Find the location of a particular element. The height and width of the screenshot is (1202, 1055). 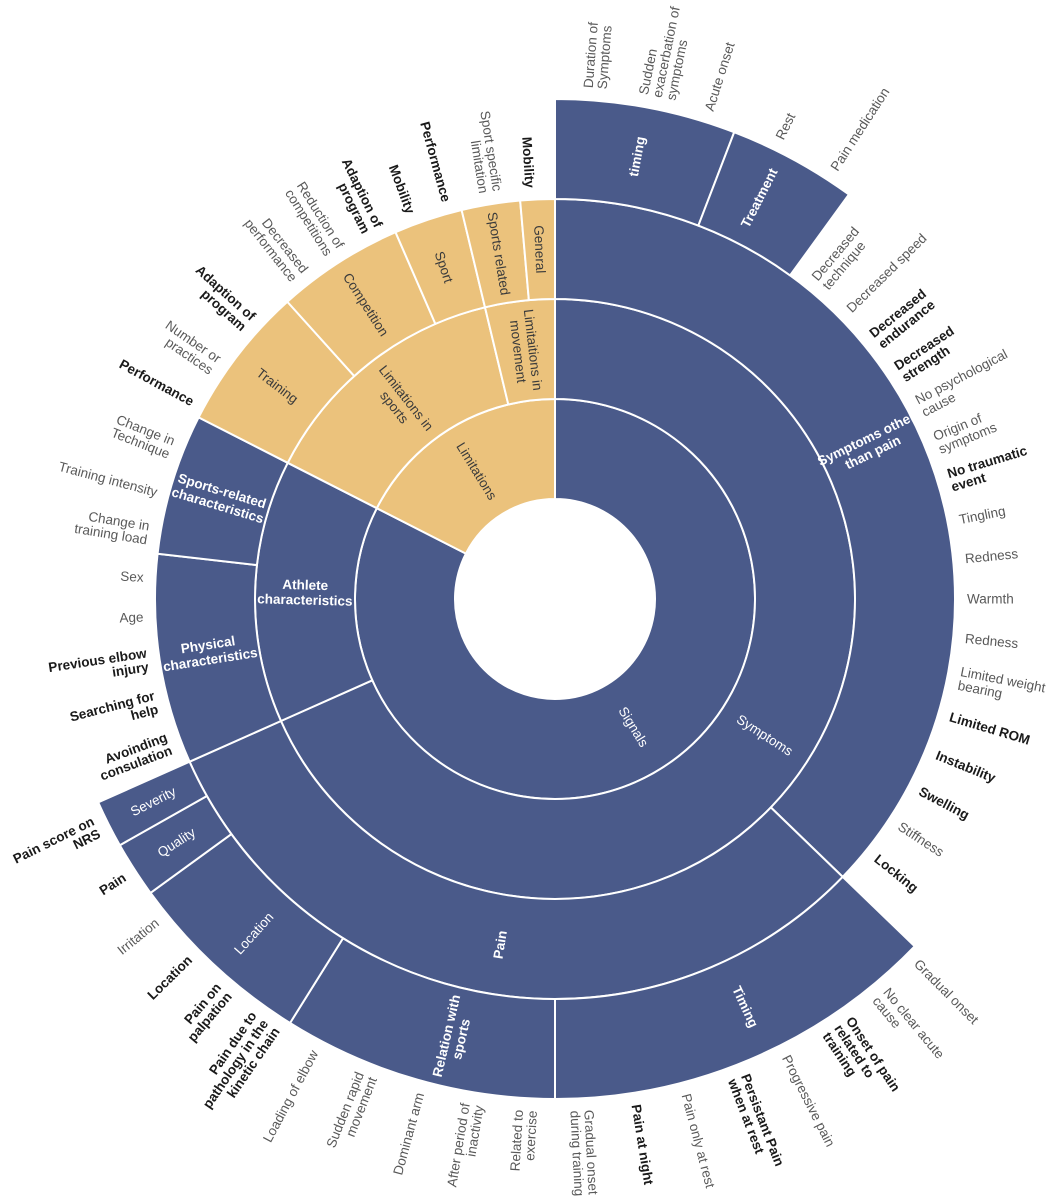

leaf-label-16: Limited weightbearing is located at coordinates (1002, 686).